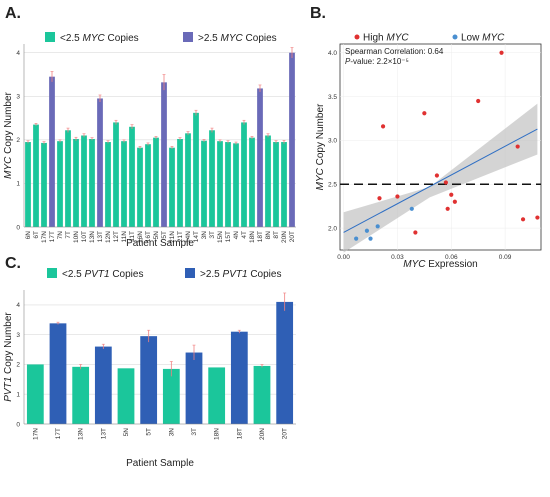 This screenshot has width=550, height=497. I want to click on x-tick-label: 13T, so click(100, 236).